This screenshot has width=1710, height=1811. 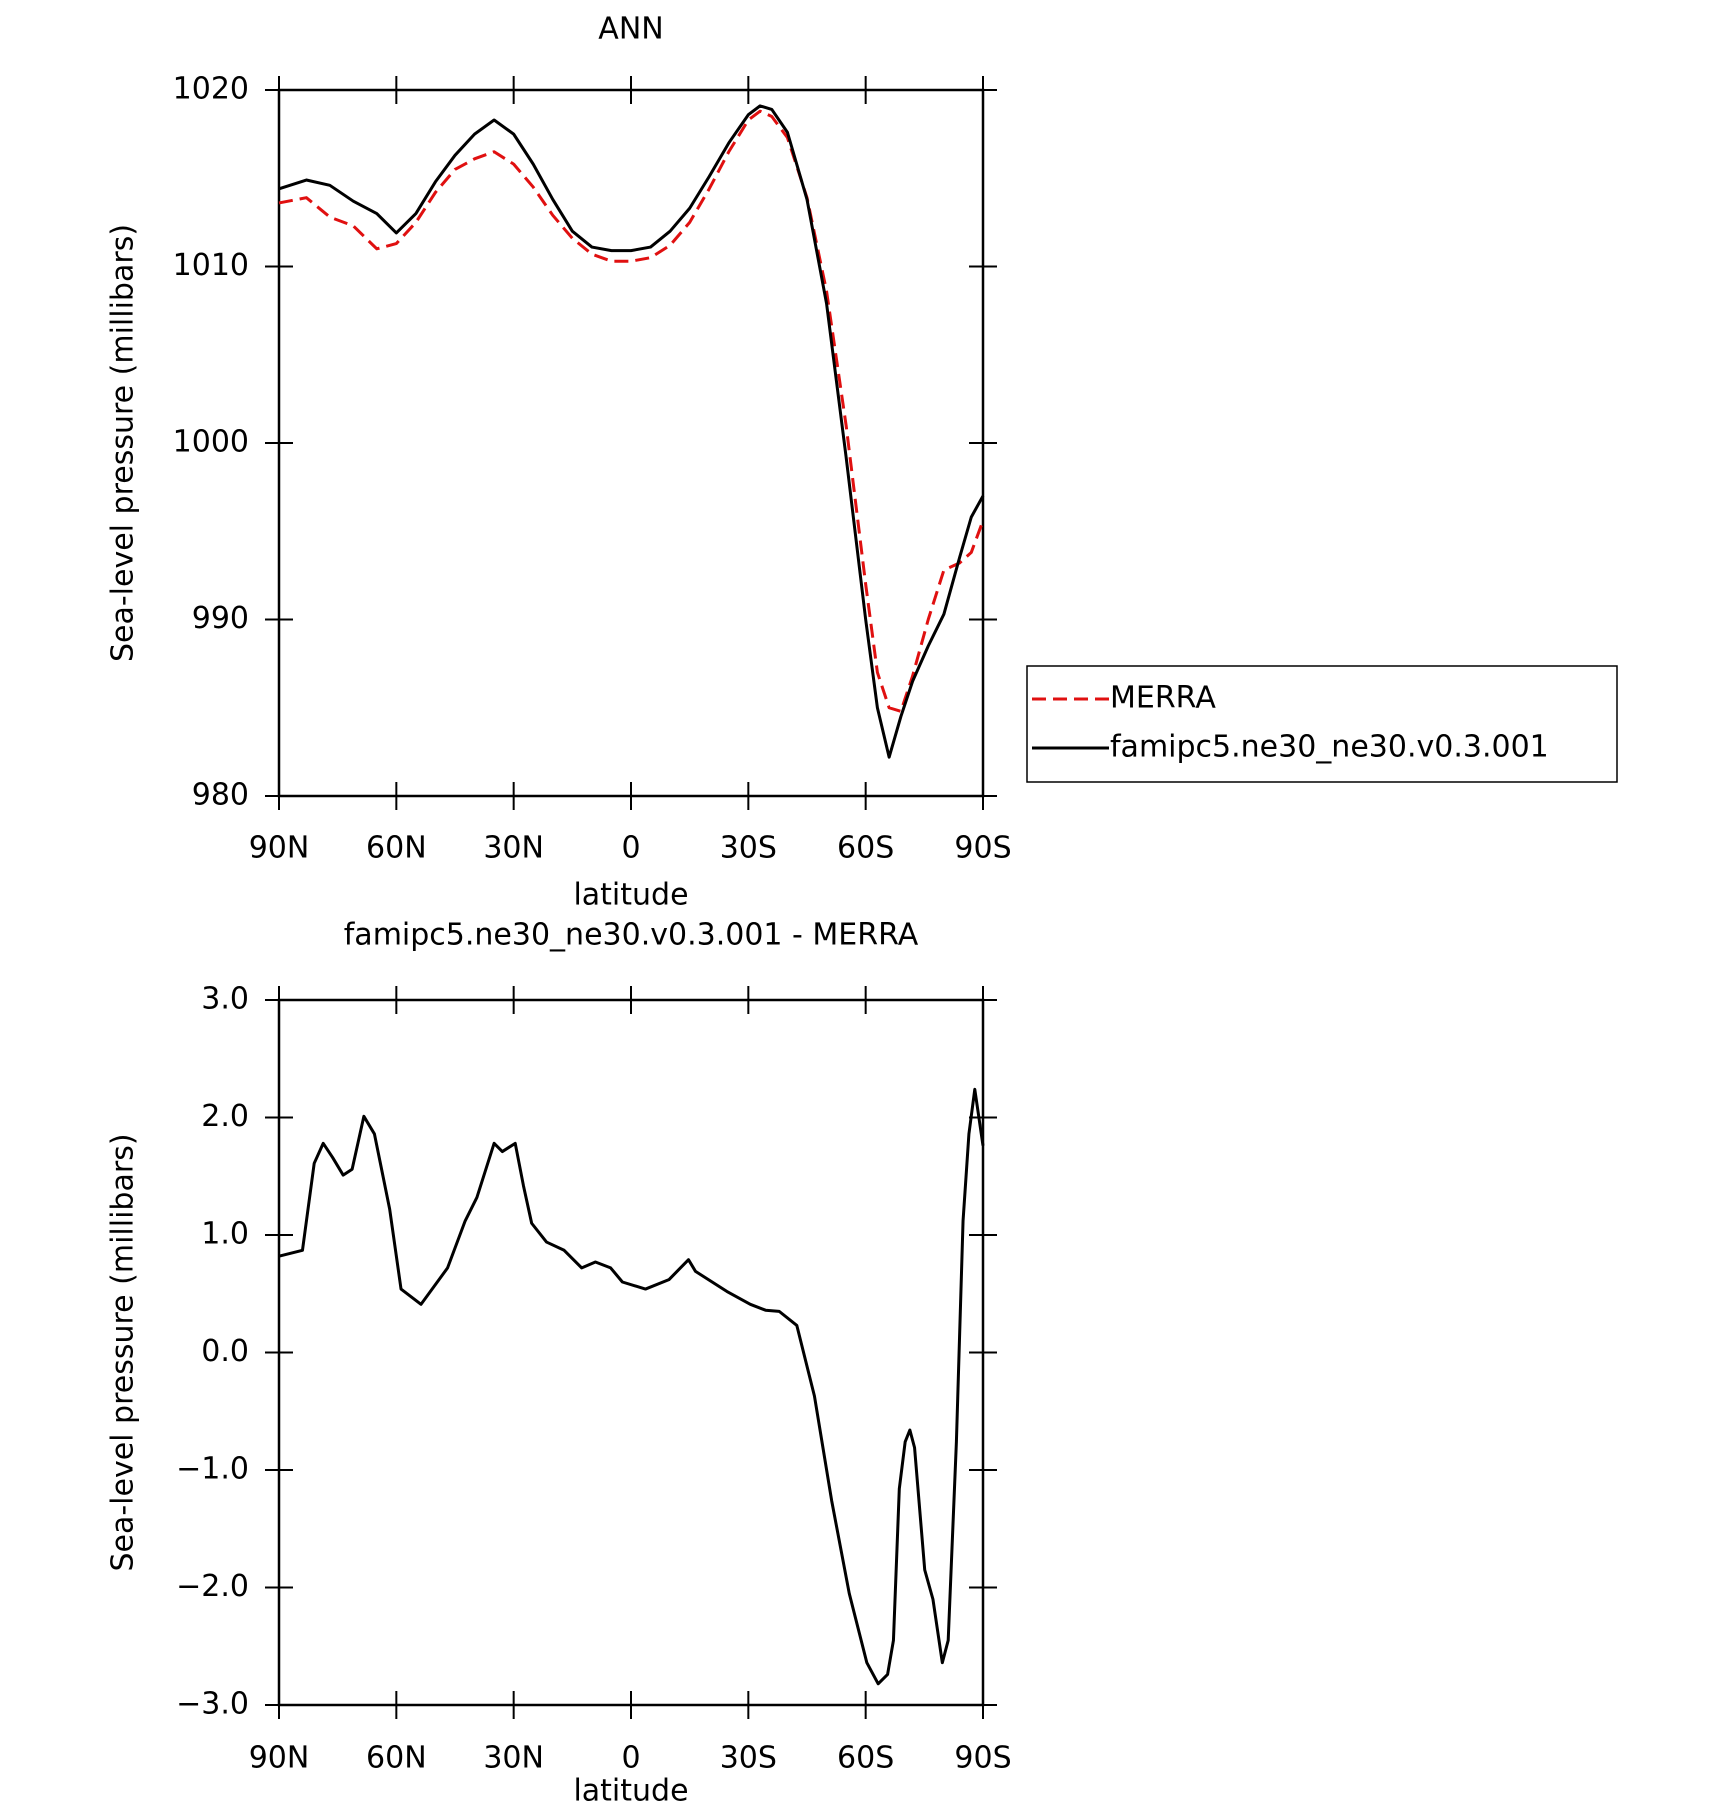 I want to click on y-tick-label: −1.0, so click(x=212, y=1469).